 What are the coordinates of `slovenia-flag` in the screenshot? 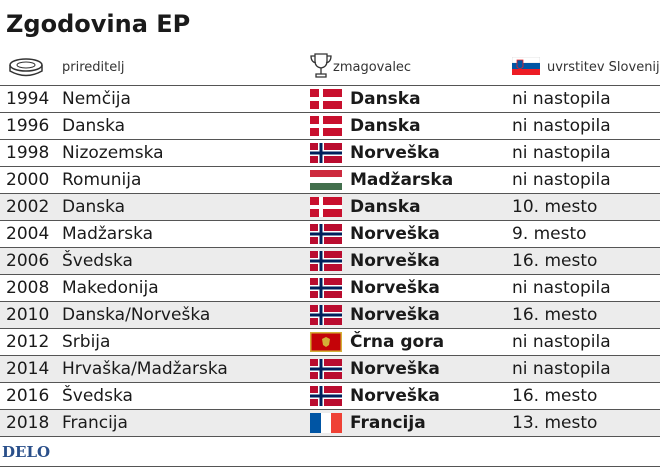 It's located at (526, 66).